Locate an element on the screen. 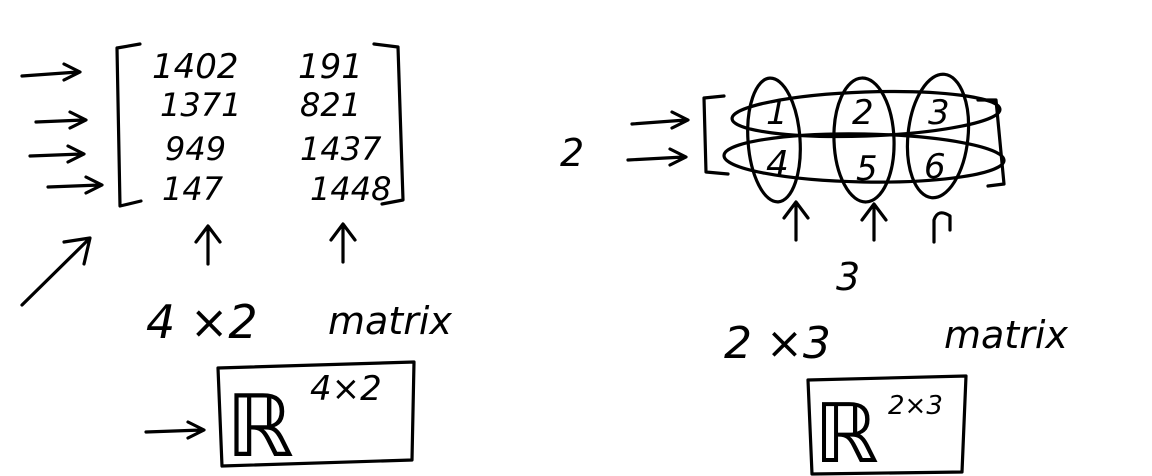 The width and height of the screenshot is (1152, 476). right-caption-word: matrix is located at coordinates (1006, 335).